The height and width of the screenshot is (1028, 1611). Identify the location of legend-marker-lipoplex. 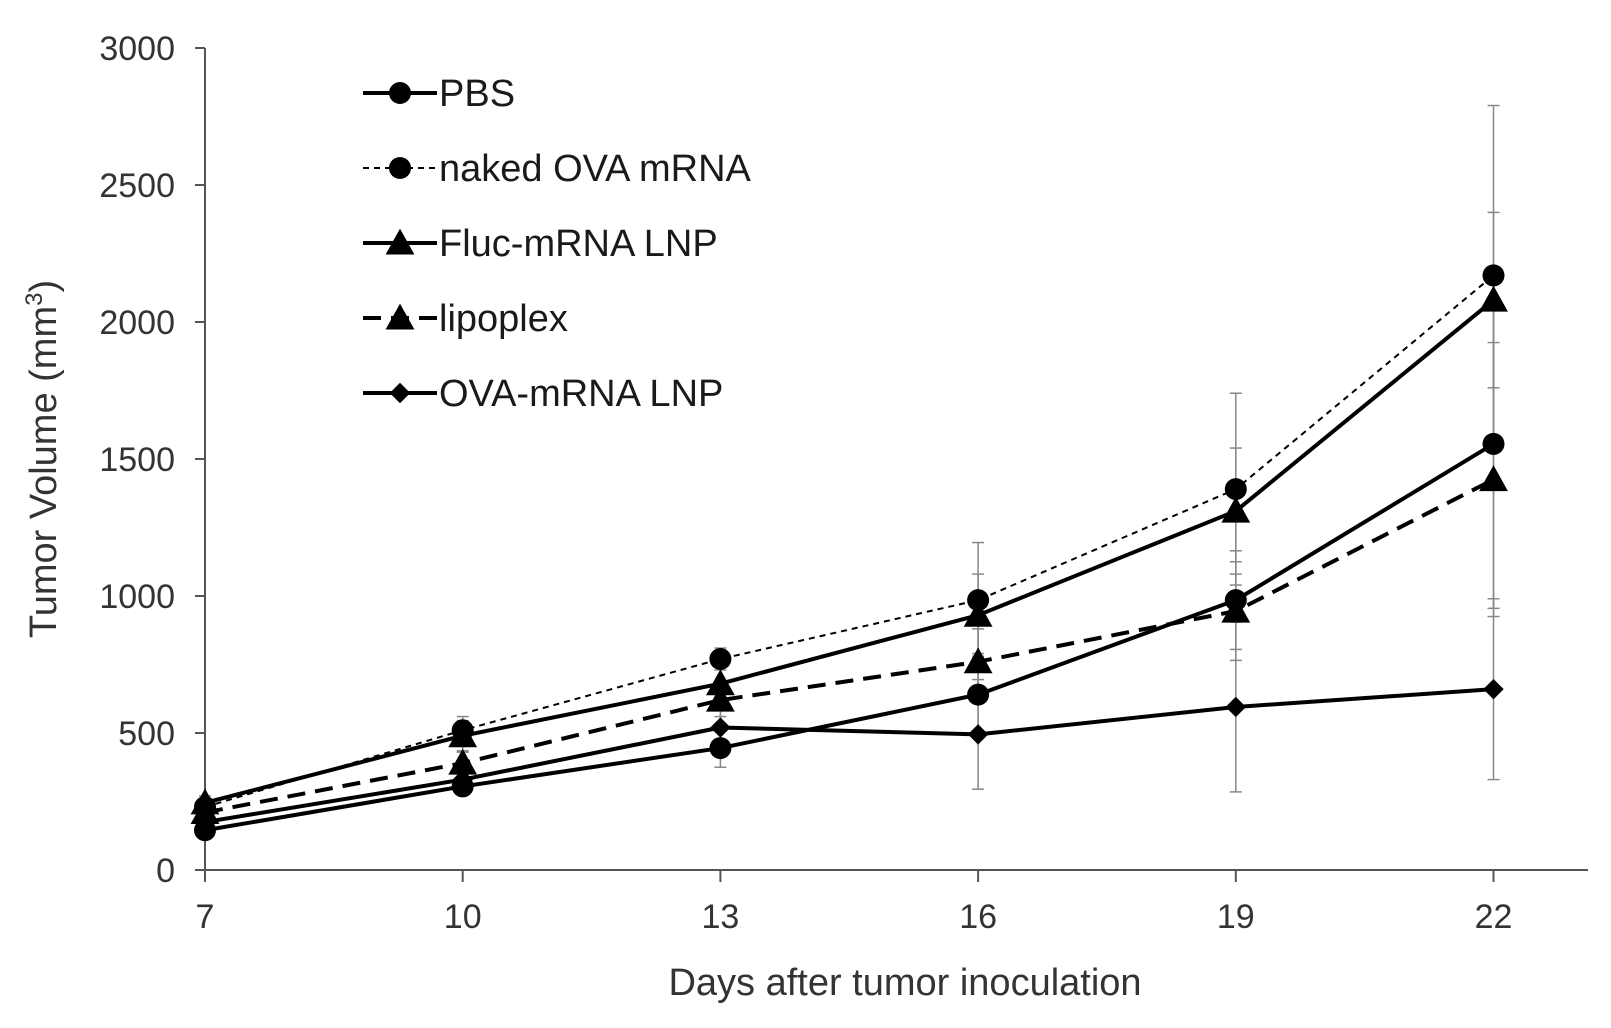
(400, 316).